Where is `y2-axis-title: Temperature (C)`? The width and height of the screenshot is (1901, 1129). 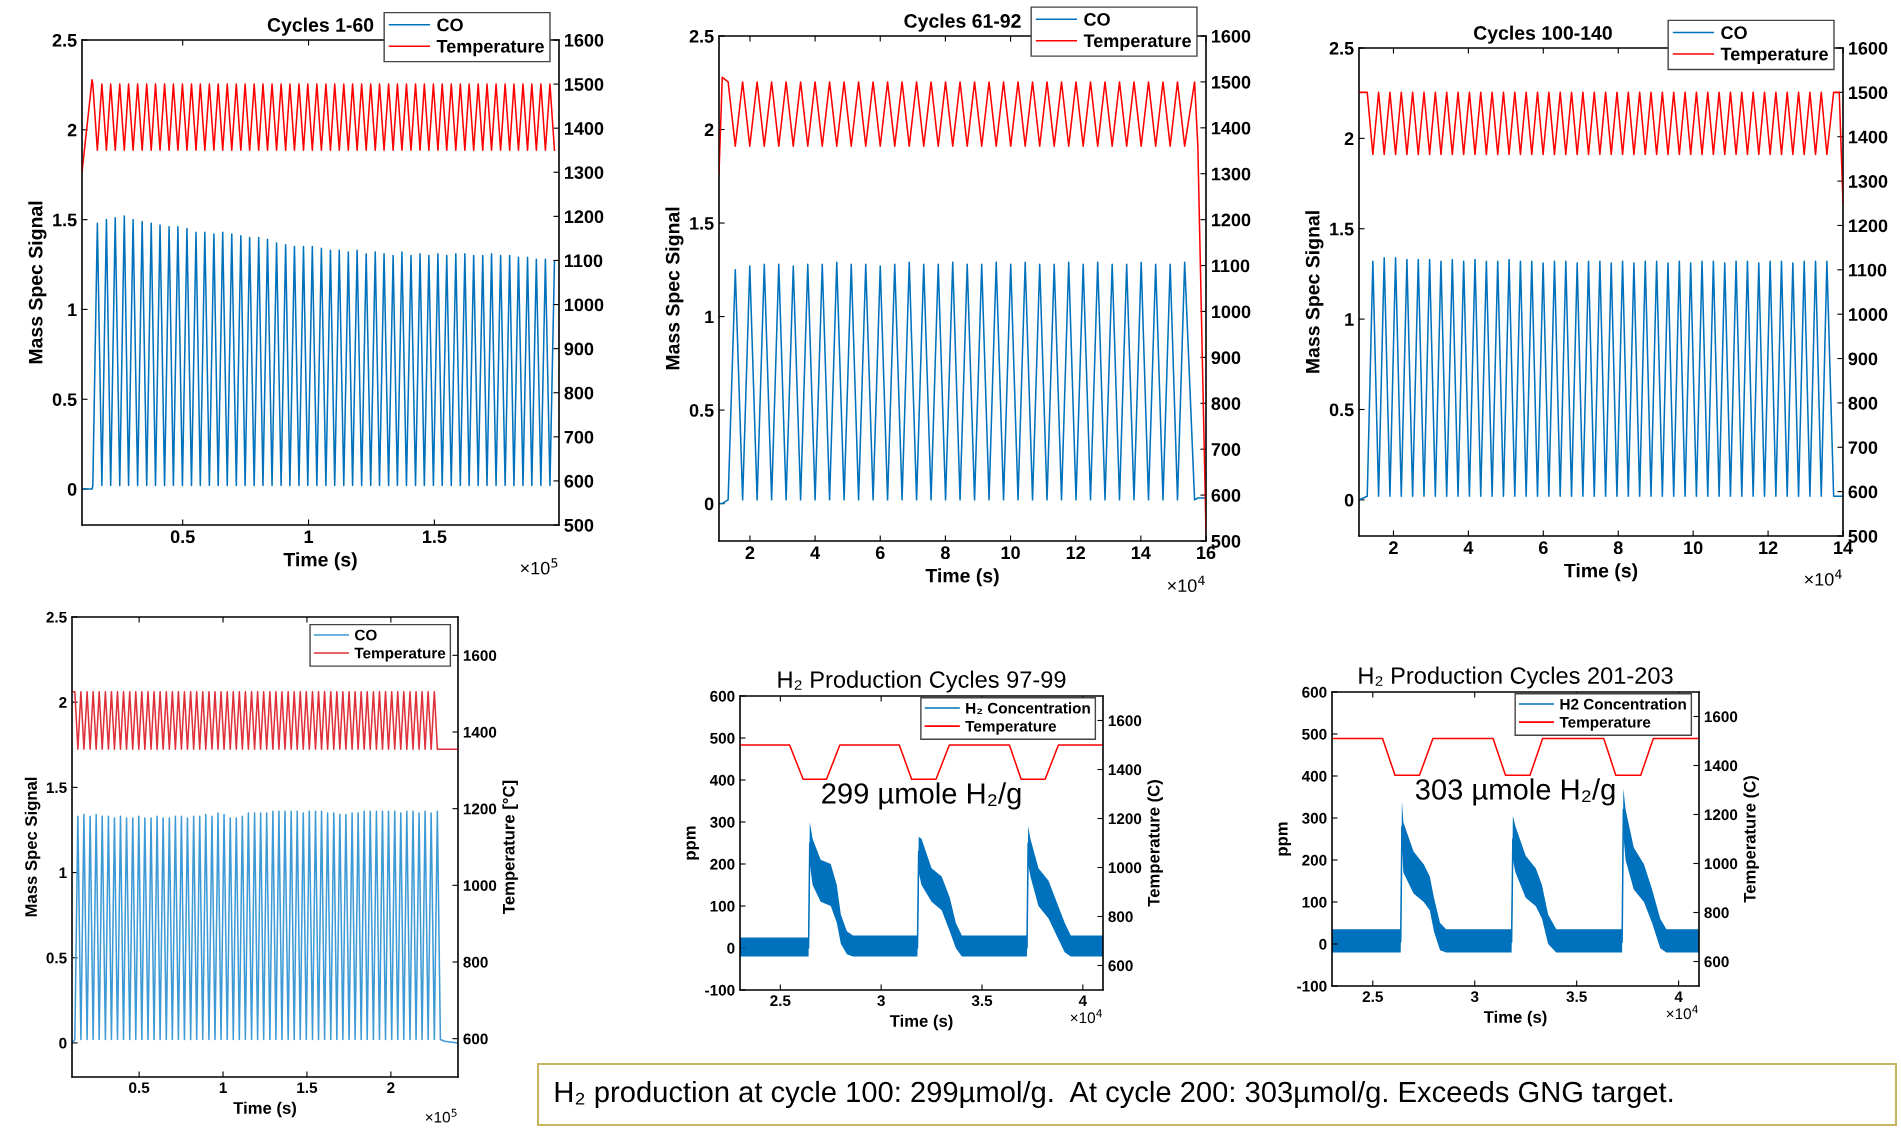
y2-axis-title: Temperature (C) is located at coordinates (1751, 839).